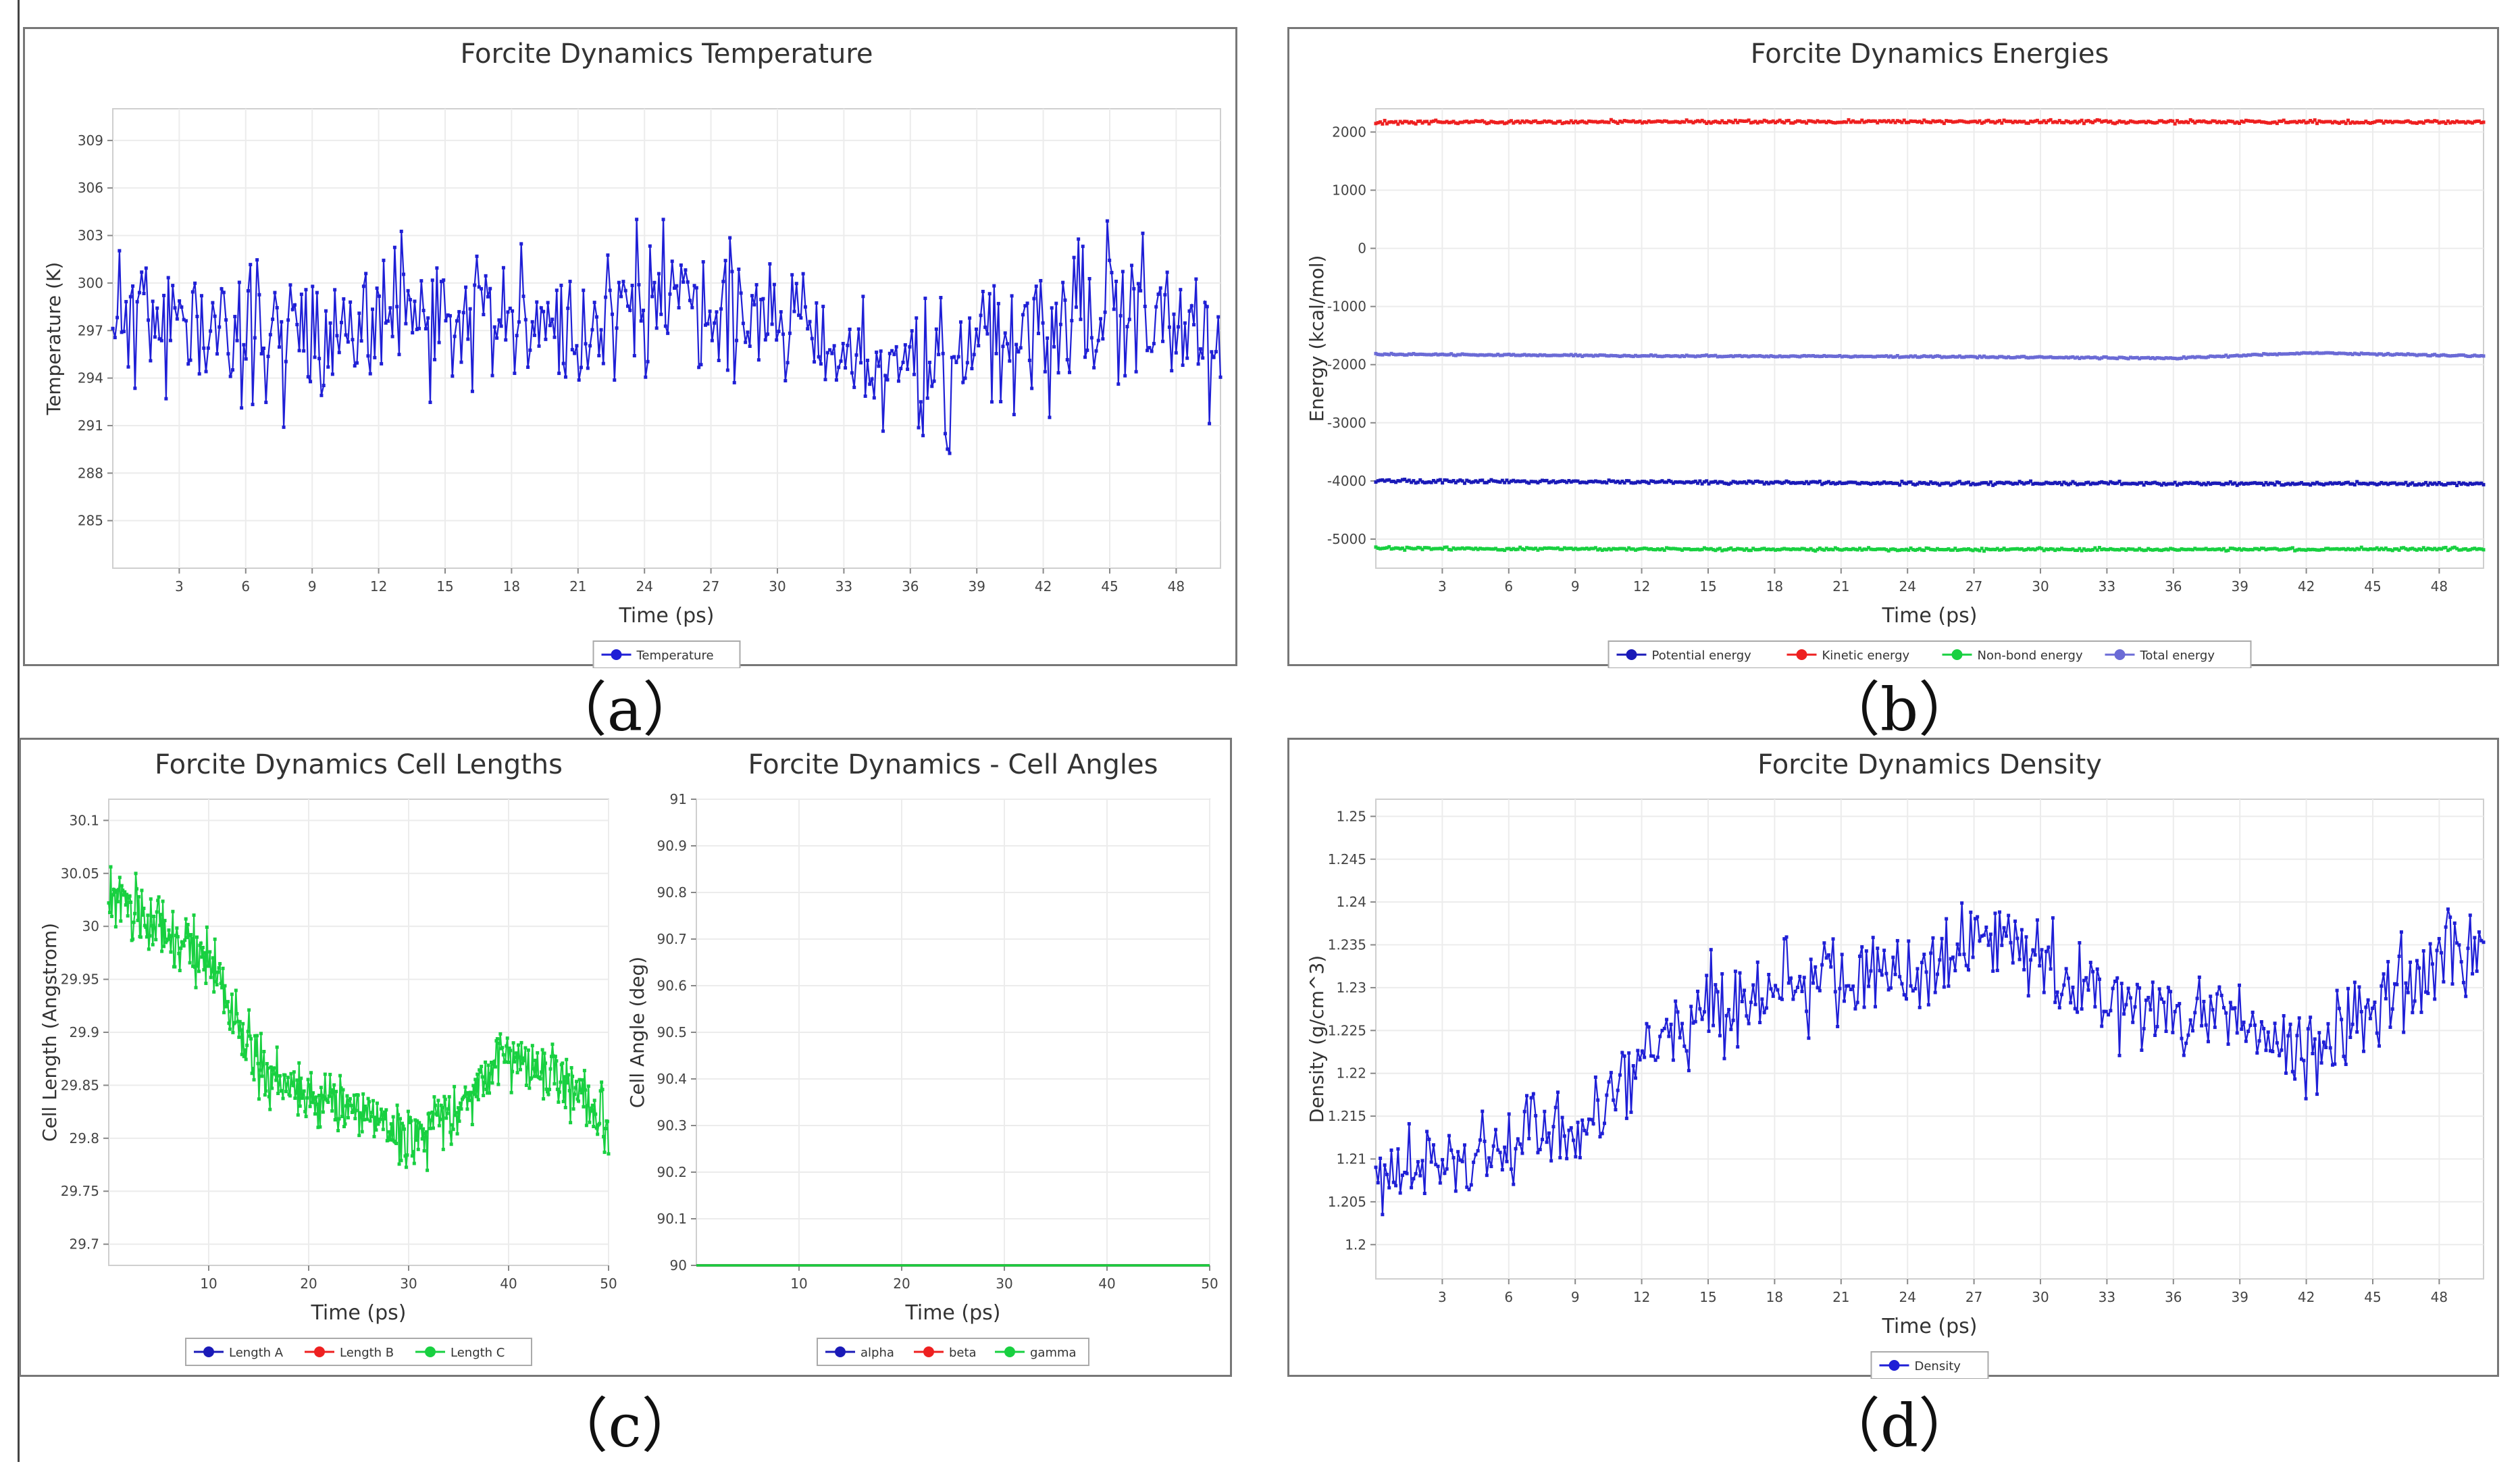 This screenshot has width=2520, height=1464. What do you see at coordinates (1575, 586) in the screenshot?
I see `x-tick-label: 9` at bounding box center [1575, 586].